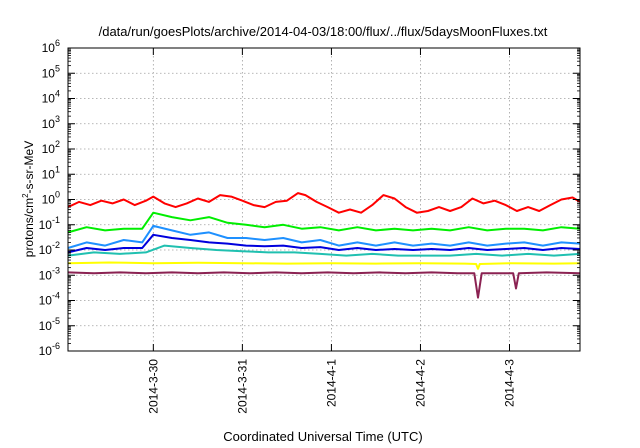 This screenshot has height=448, width=640. I want to click on x-tick-label: 2014-4-2, so click(420, 383).